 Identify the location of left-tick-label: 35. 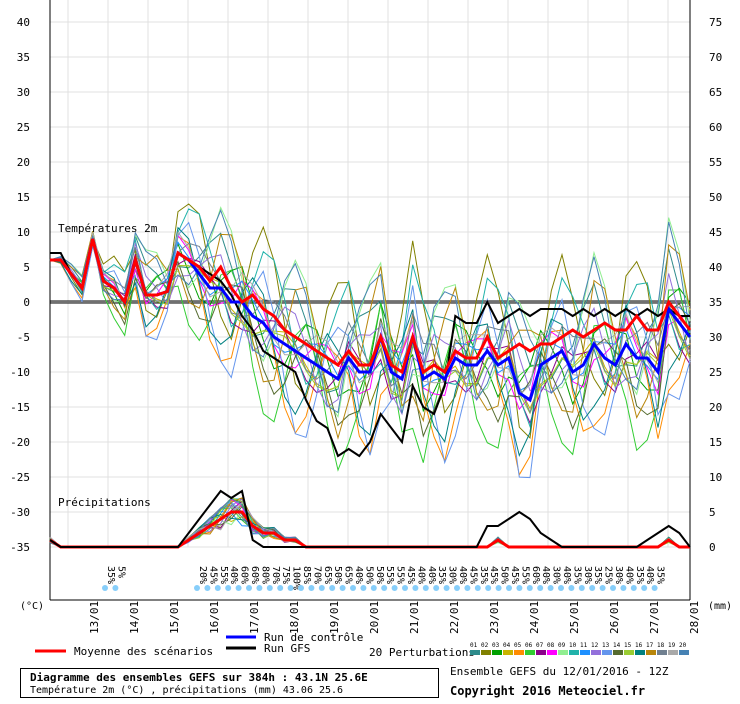
(23, 57).